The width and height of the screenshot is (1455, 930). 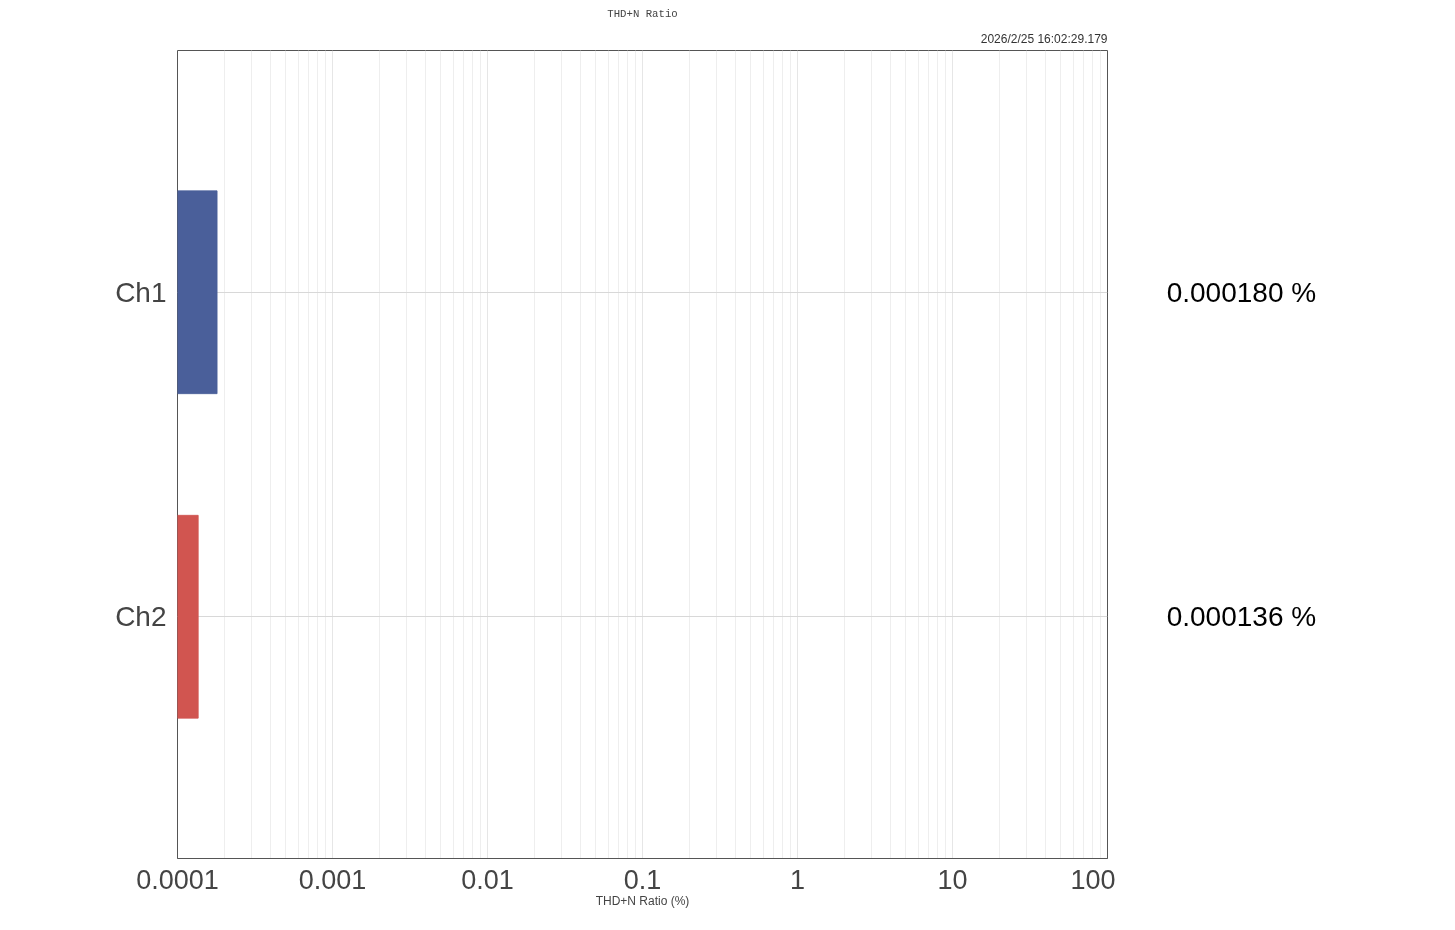 I want to click on data-label: 0.000180 %, so click(x=1241, y=292).